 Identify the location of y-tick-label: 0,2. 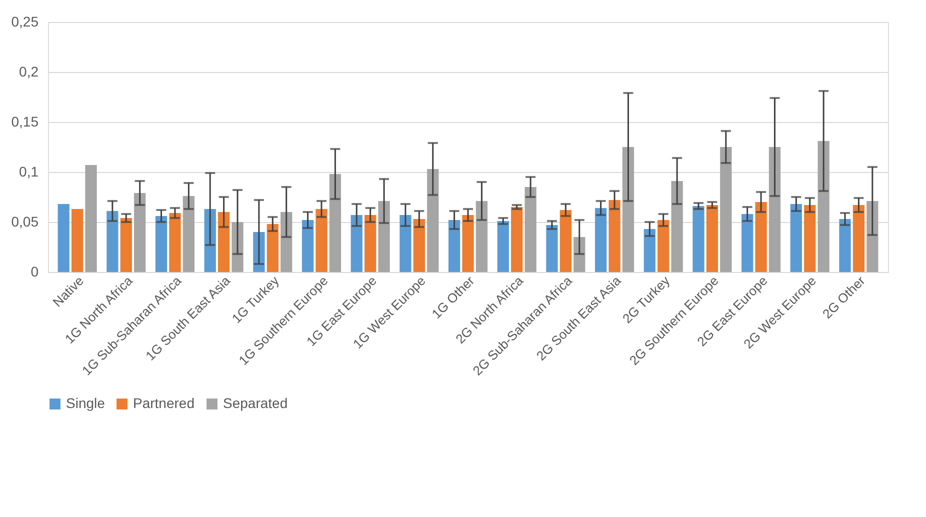
(29, 72).